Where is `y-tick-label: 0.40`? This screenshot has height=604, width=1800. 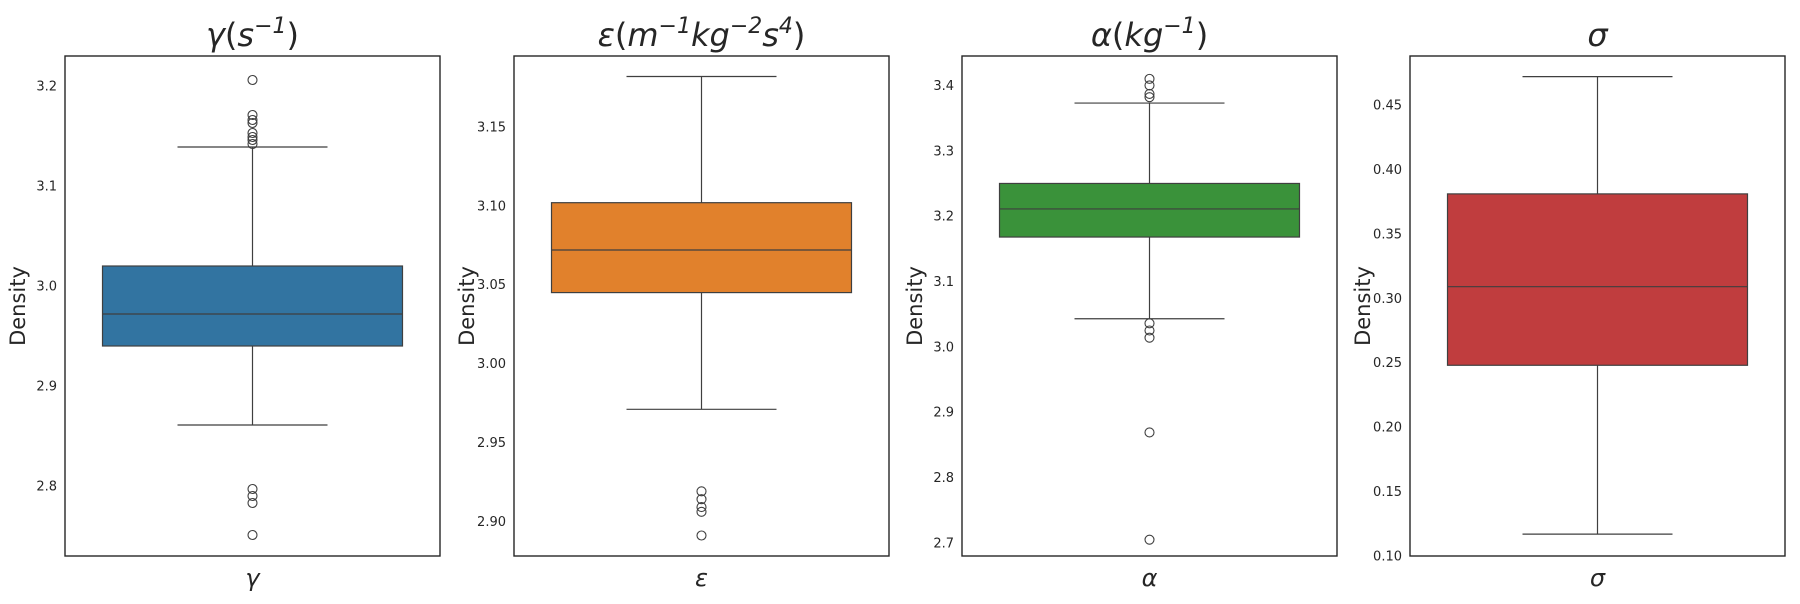
y-tick-label: 0.40 is located at coordinates (1387, 170).